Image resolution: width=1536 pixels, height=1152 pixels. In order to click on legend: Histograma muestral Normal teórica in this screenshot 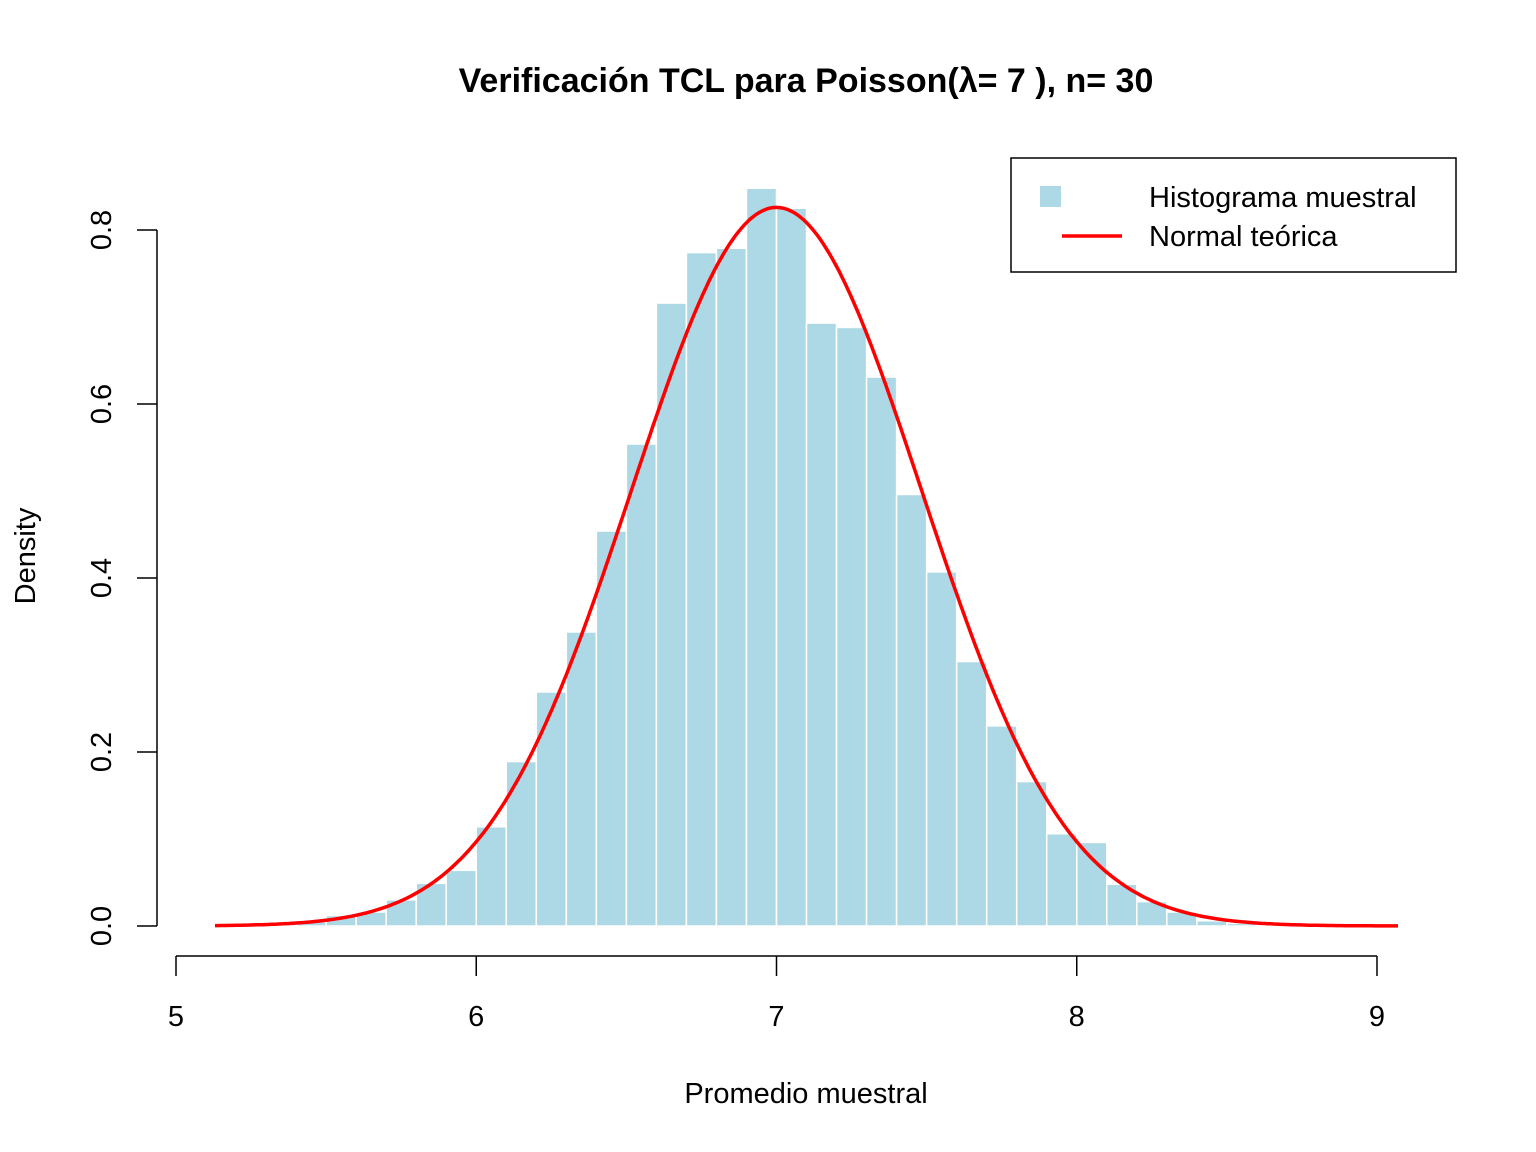, I will do `click(1233, 215)`.